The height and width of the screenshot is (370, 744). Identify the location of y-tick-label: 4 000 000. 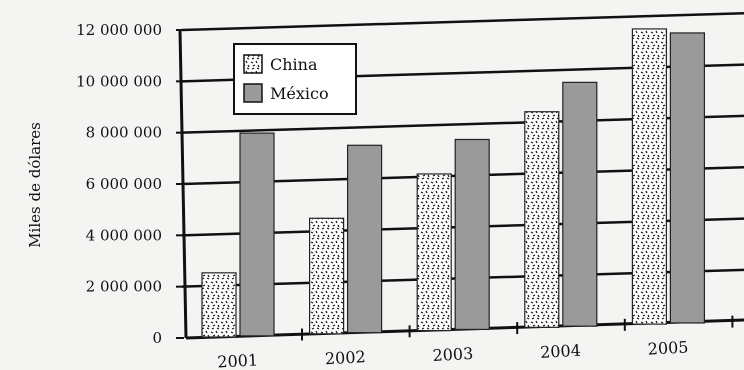
(124, 235).